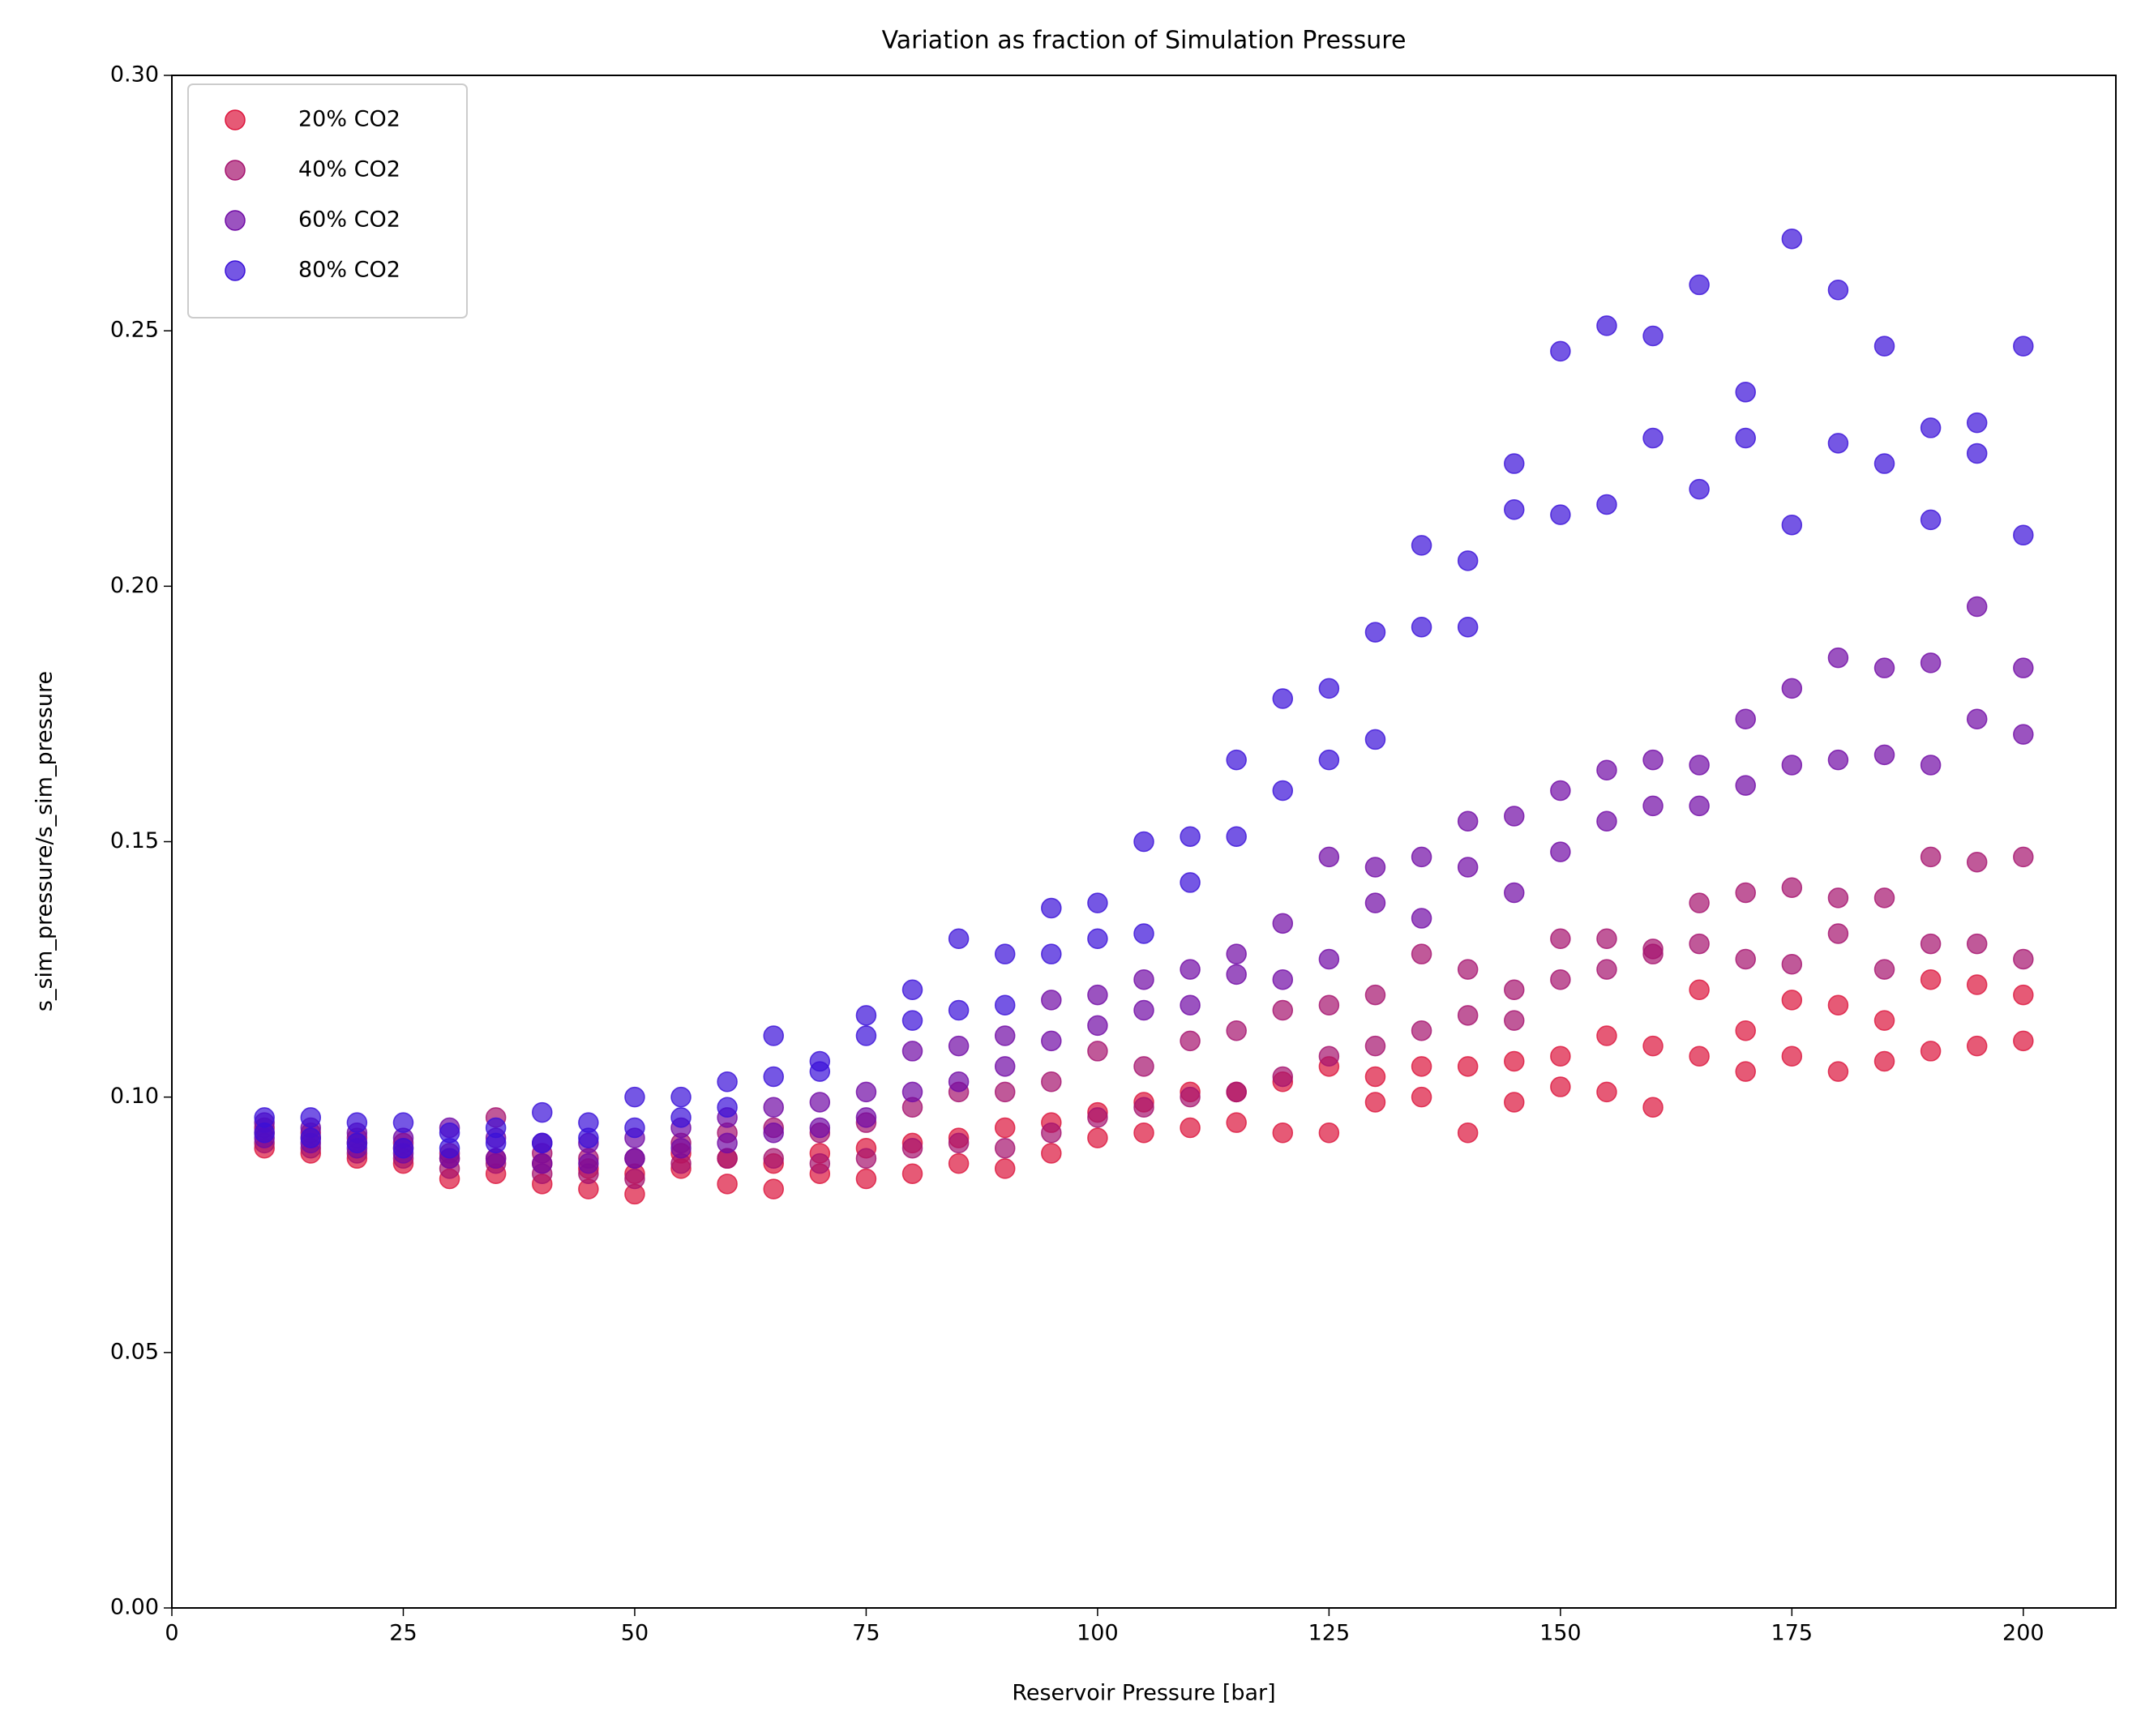  I want to click on y-tick-label: 0.10, so click(134, 1096).